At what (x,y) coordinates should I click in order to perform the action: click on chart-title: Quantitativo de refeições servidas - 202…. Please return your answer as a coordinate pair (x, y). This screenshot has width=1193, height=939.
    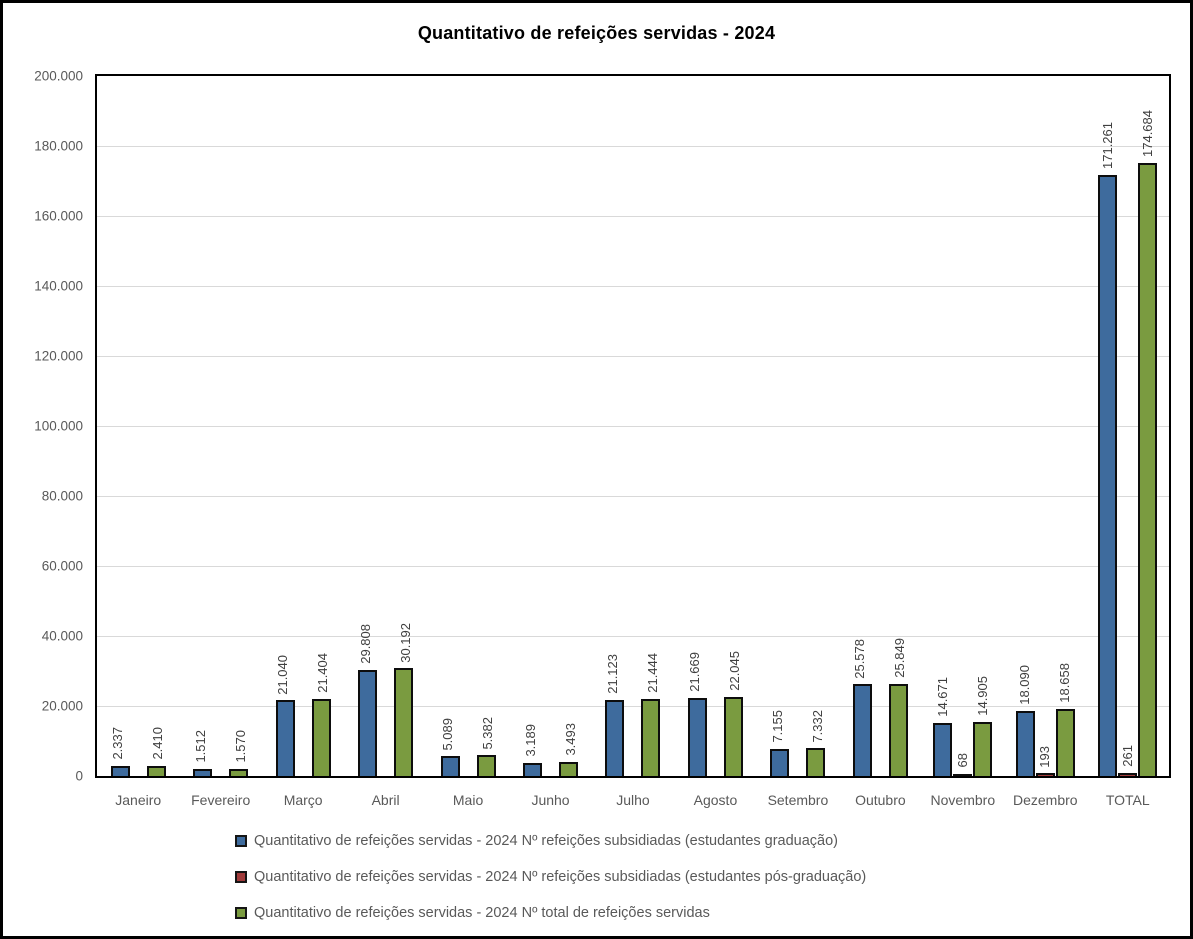
    Looking at the image, I should click on (596, 33).